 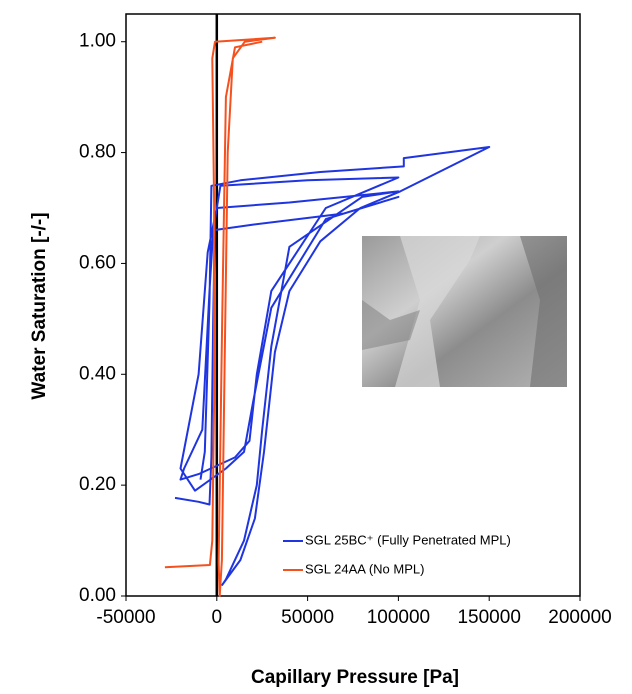 I want to click on x-axis-title: Capillary Pressure [Pa], so click(x=355, y=677).